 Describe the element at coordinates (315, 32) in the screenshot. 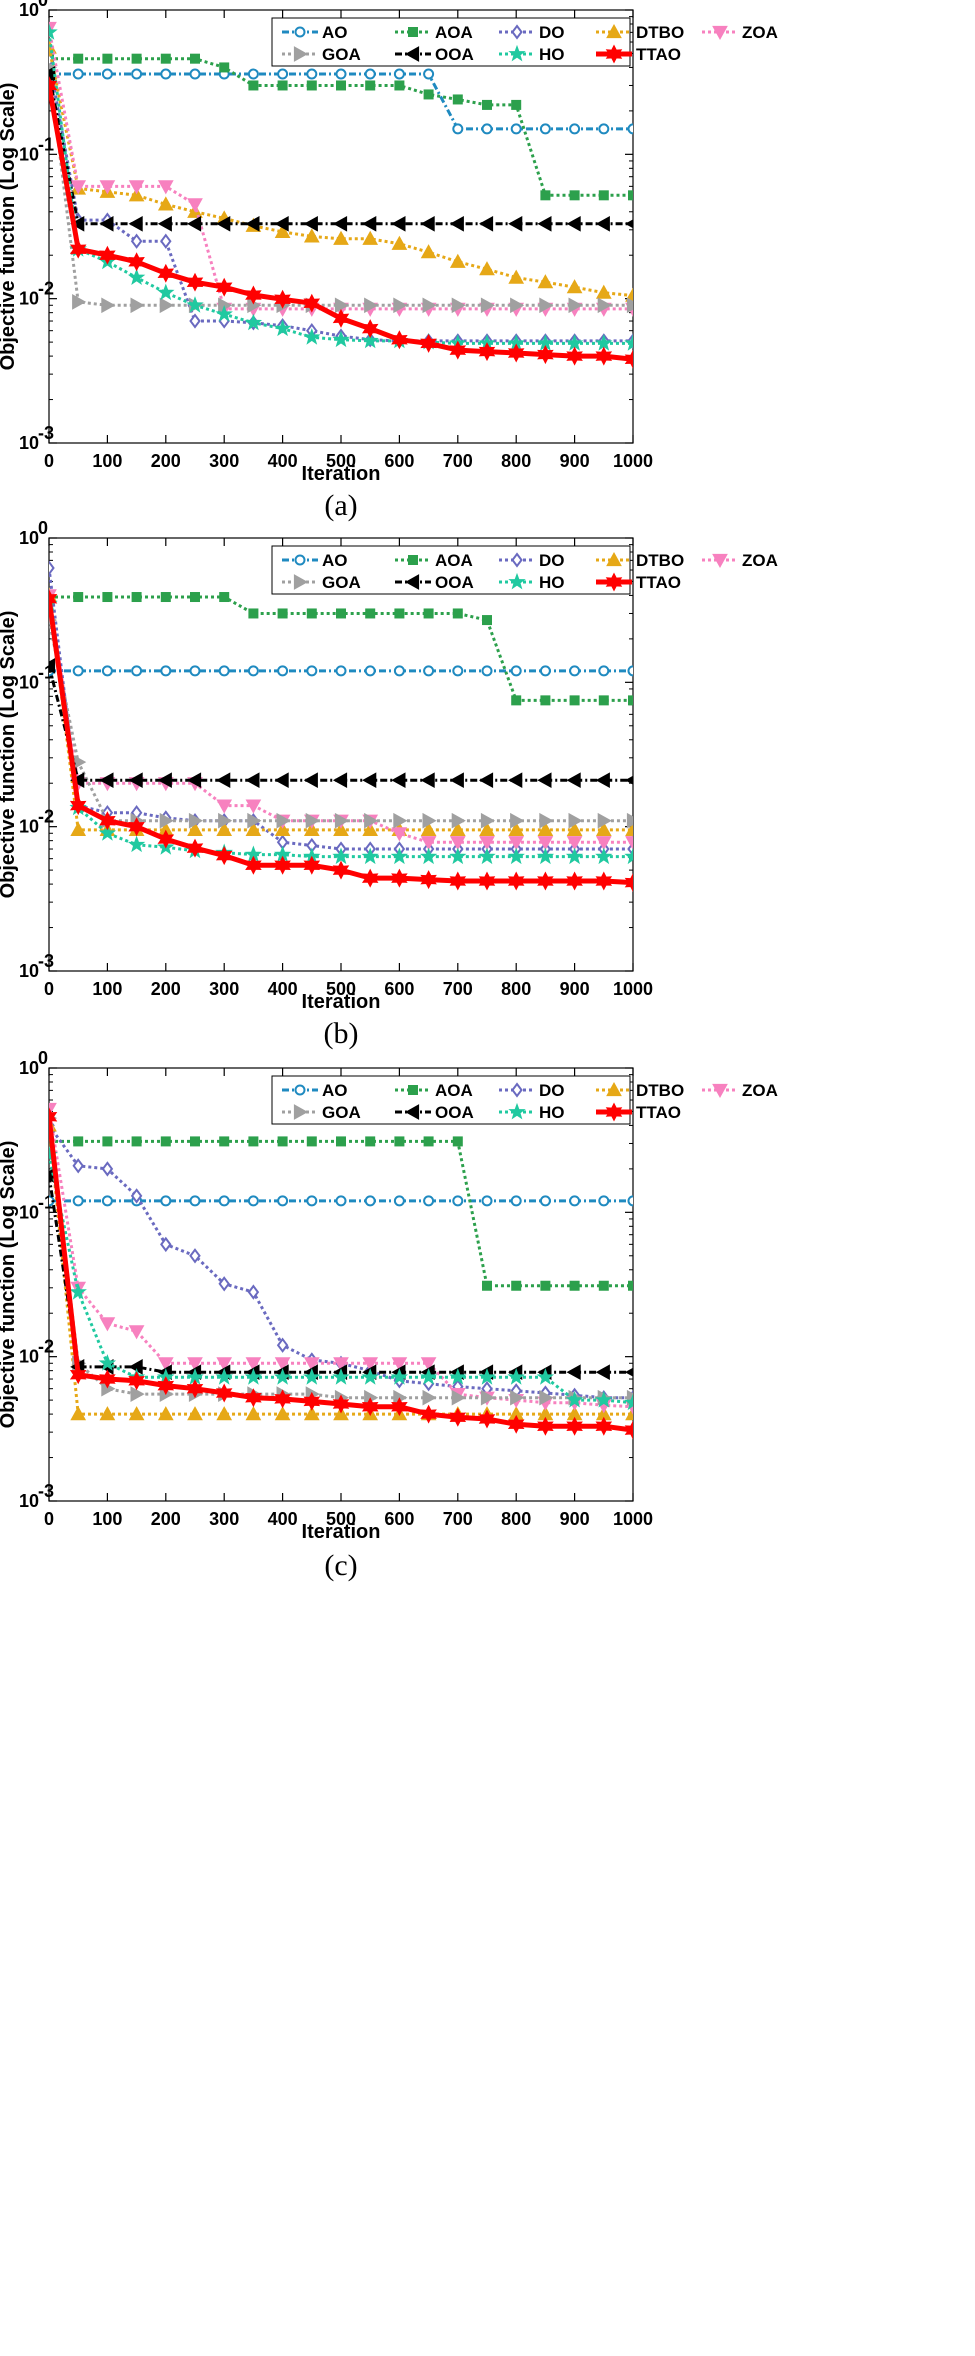

I see `legend-item-ao: AO` at that location.